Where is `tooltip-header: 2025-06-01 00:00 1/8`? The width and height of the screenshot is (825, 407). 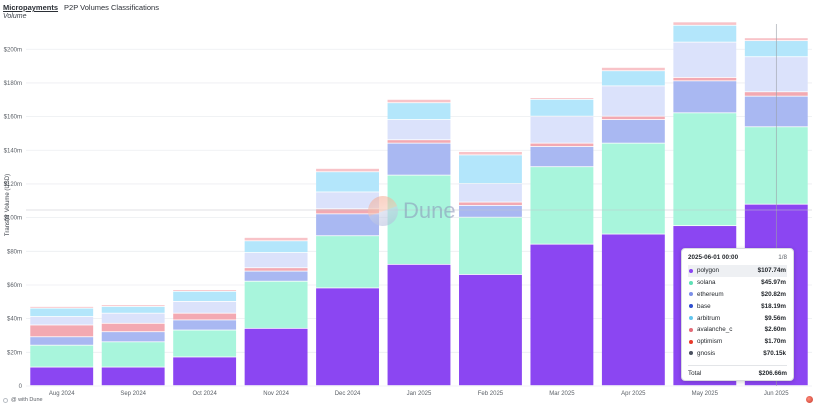
tooltip-header: 2025-06-01 00:00 1/8 is located at coordinates (737, 257).